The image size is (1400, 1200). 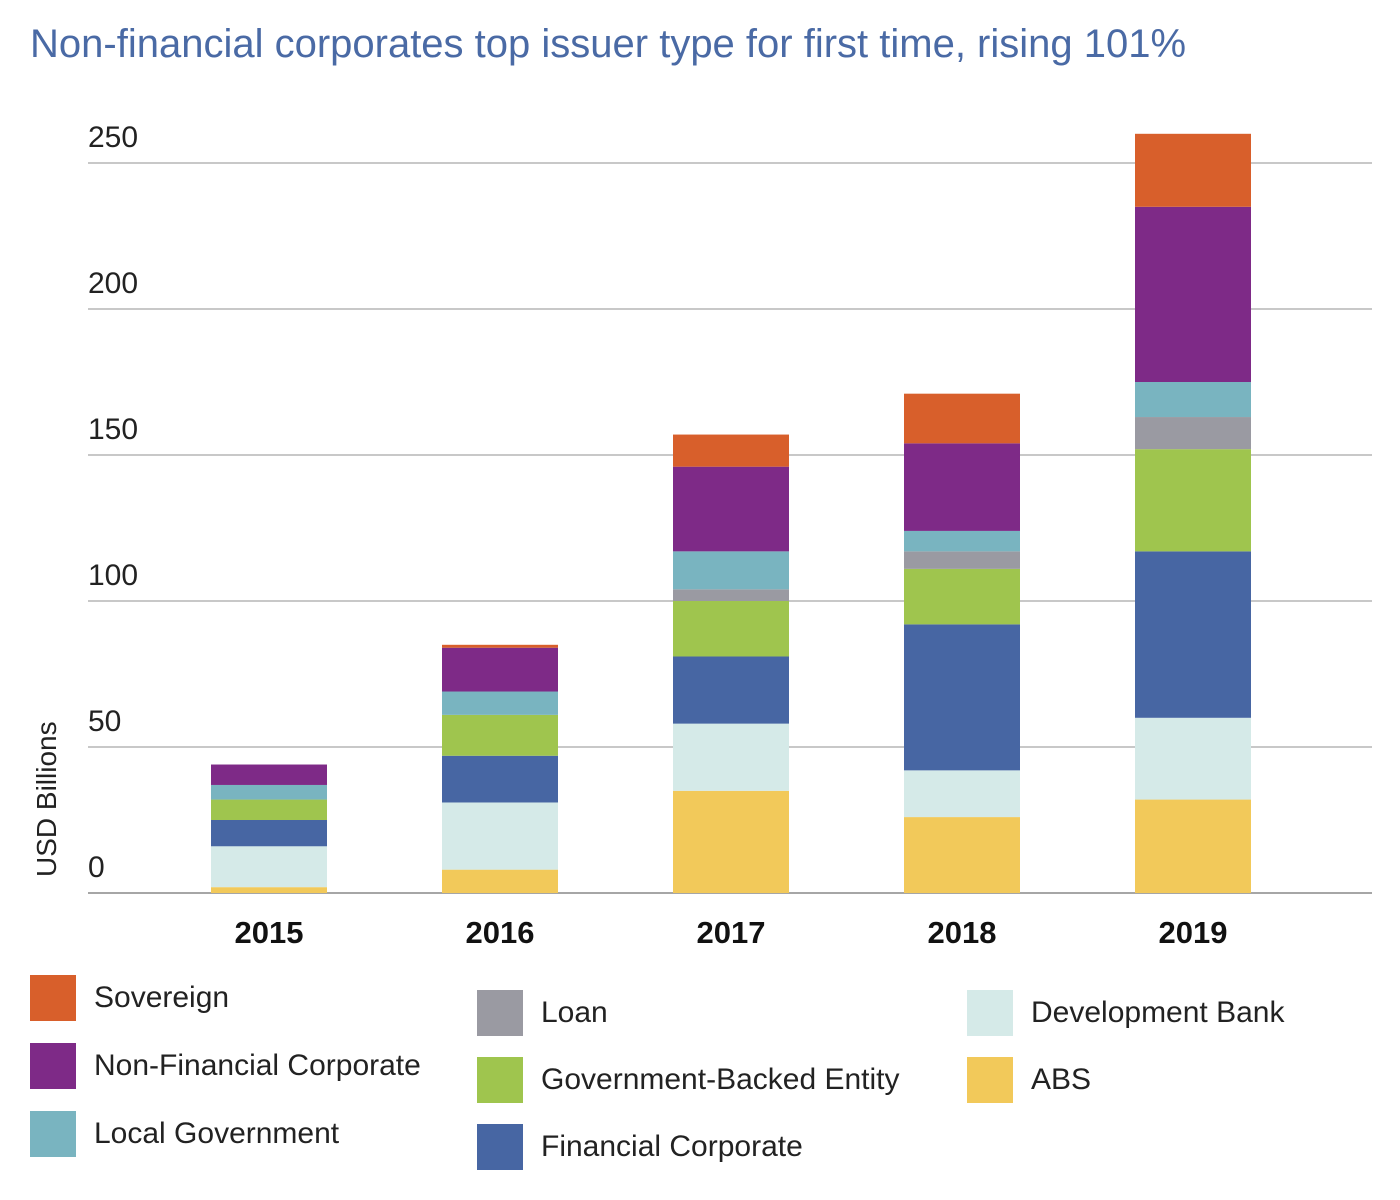 I want to click on legend-label: Government-Backed Entity, so click(x=720, y=1079).